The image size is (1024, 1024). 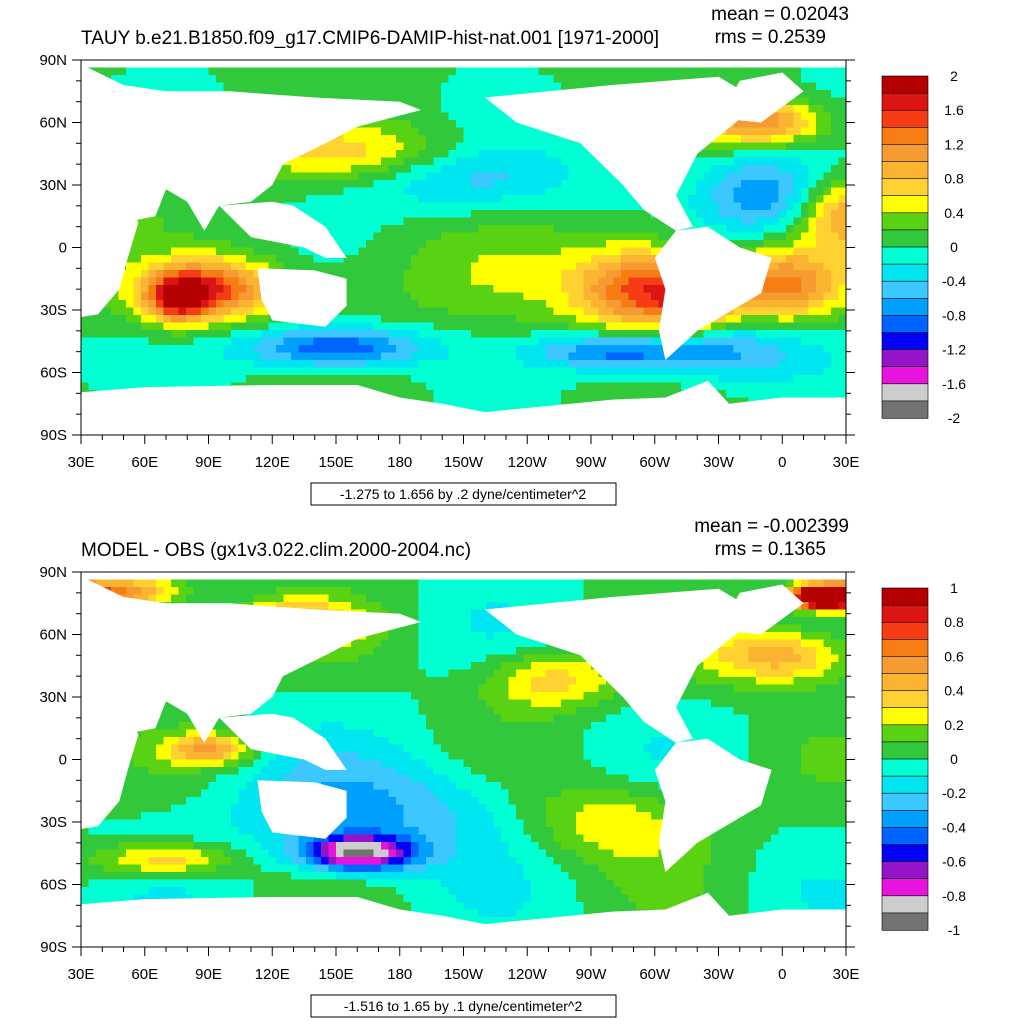 I want to click on colorbar-label: 2, so click(x=954, y=76).